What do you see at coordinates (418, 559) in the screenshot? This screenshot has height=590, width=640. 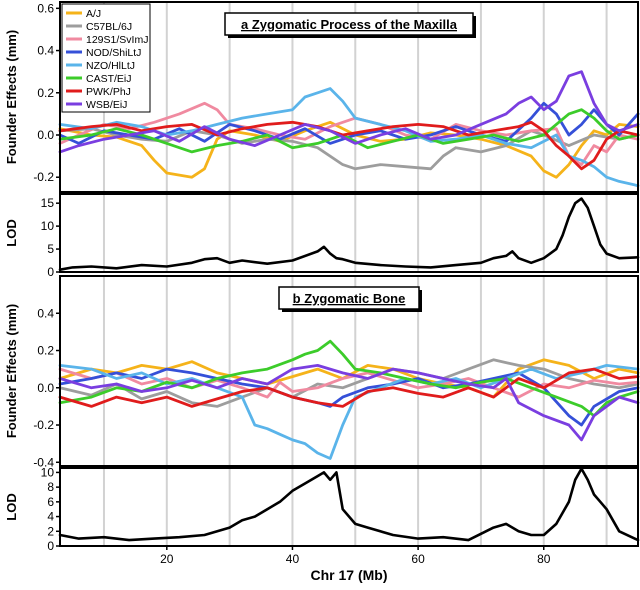 I see `x-tick-label: 60` at bounding box center [418, 559].